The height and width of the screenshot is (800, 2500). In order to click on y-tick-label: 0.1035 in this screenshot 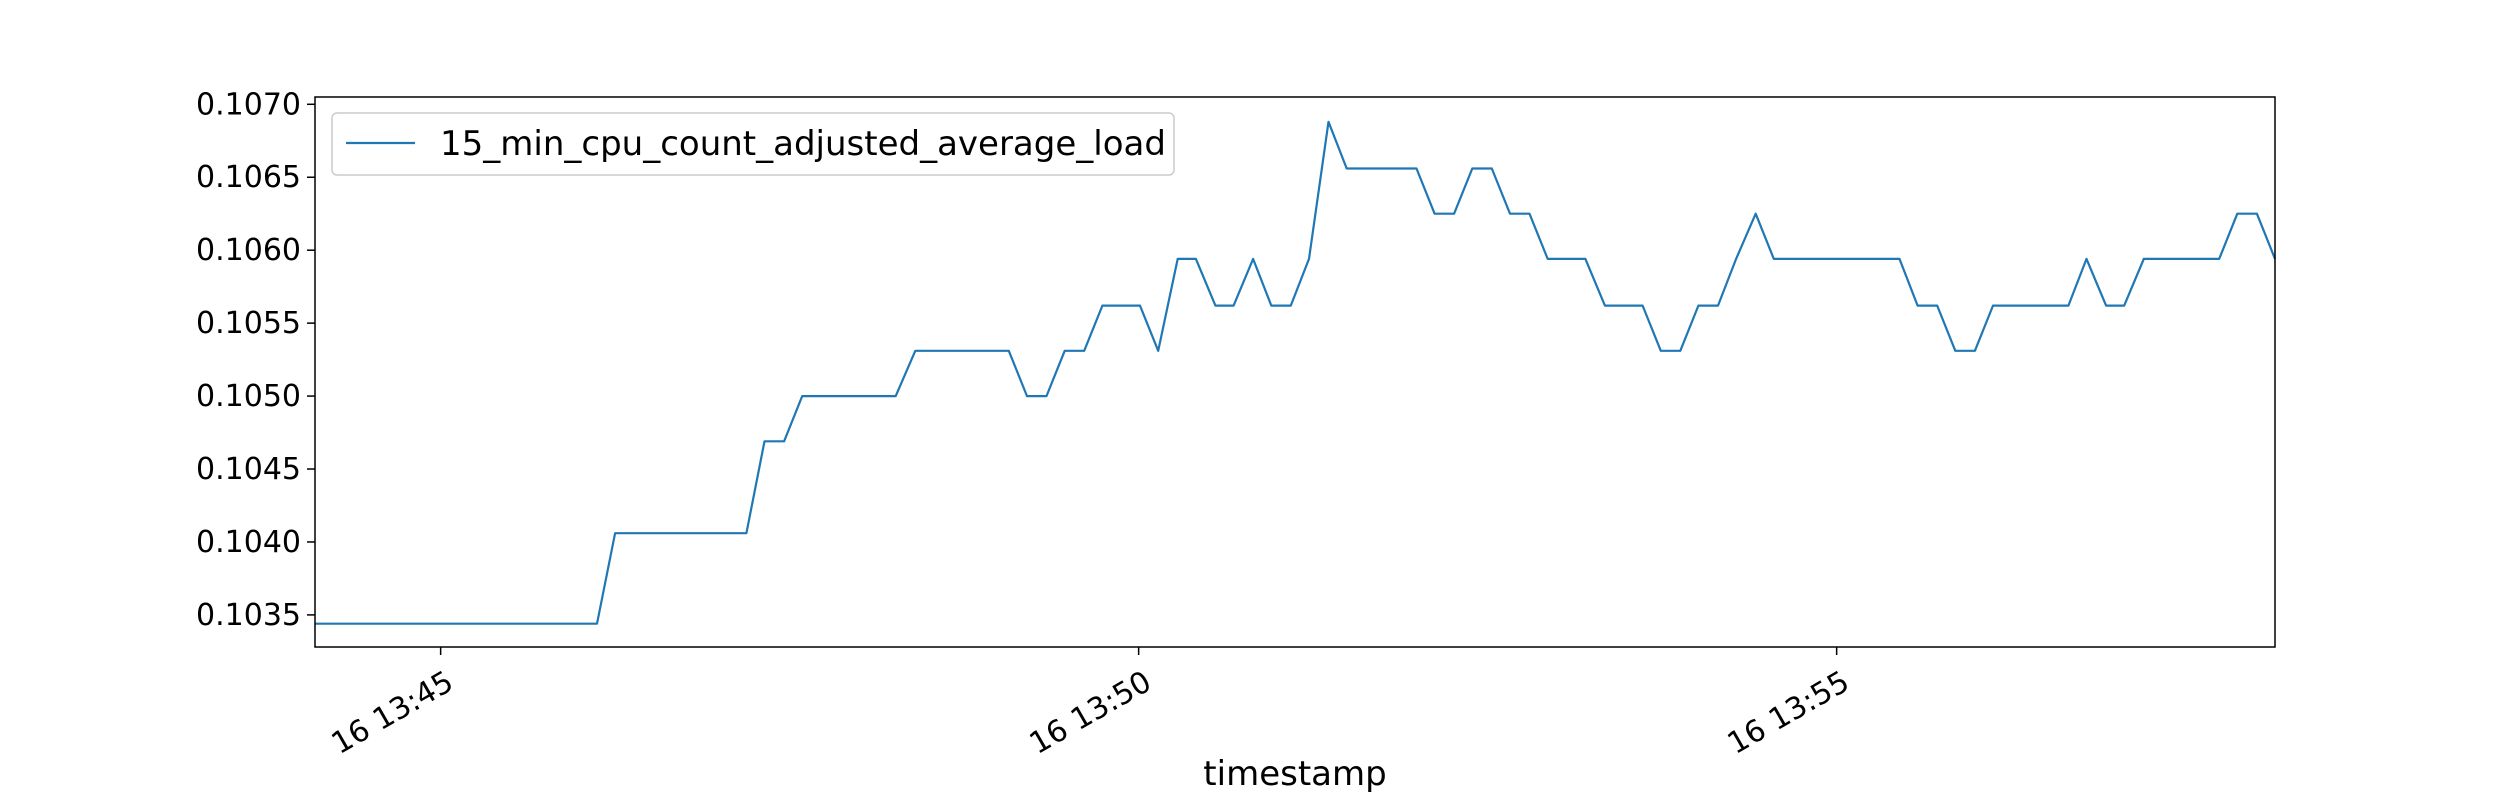, I will do `click(248, 615)`.